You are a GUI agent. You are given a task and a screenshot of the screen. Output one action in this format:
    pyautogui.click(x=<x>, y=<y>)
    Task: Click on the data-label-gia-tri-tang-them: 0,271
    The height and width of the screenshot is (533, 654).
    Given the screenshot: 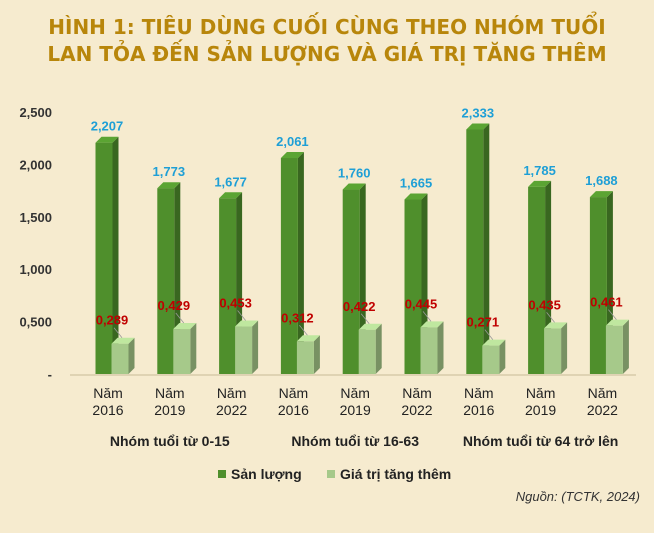 What is the action you would take?
    pyautogui.click(x=483, y=322)
    